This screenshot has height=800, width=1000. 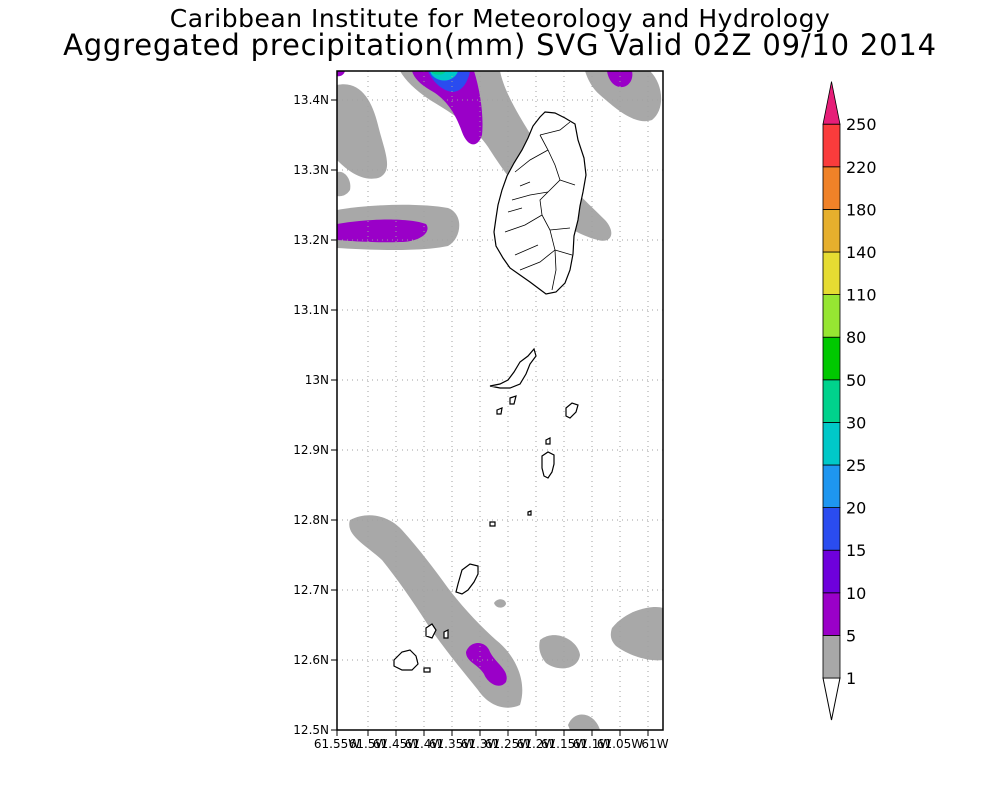 I want to click on lon-label: 61.3W, so click(x=480, y=744).